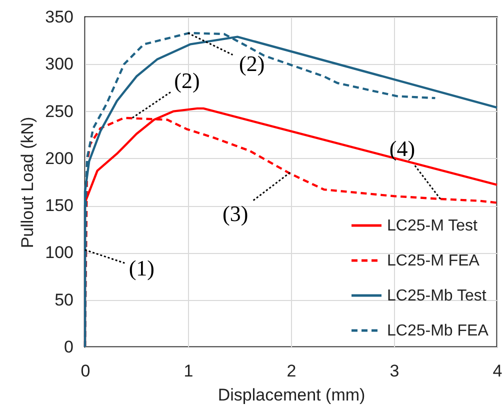 The height and width of the screenshot is (414, 504). What do you see at coordinates (189, 371) in the screenshot?
I see `x-tick-label: 1` at bounding box center [189, 371].